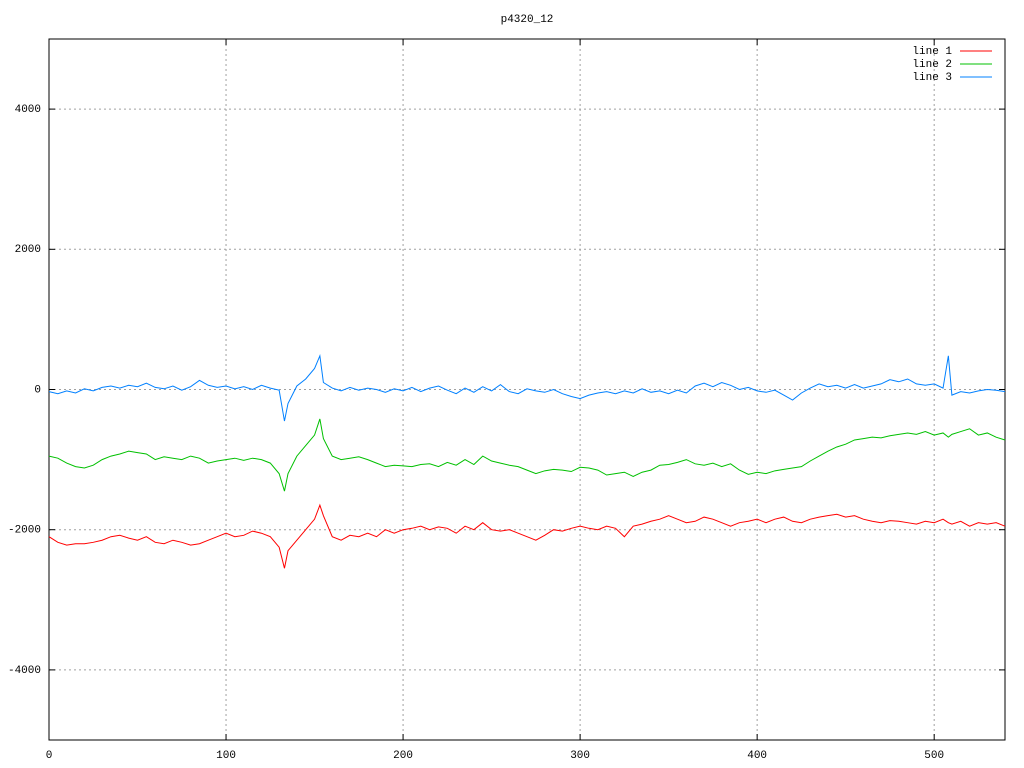 This screenshot has width=1024, height=768. Describe the element at coordinates (49, 756) in the screenshot. I see `x-tick-label: 0` at that location.